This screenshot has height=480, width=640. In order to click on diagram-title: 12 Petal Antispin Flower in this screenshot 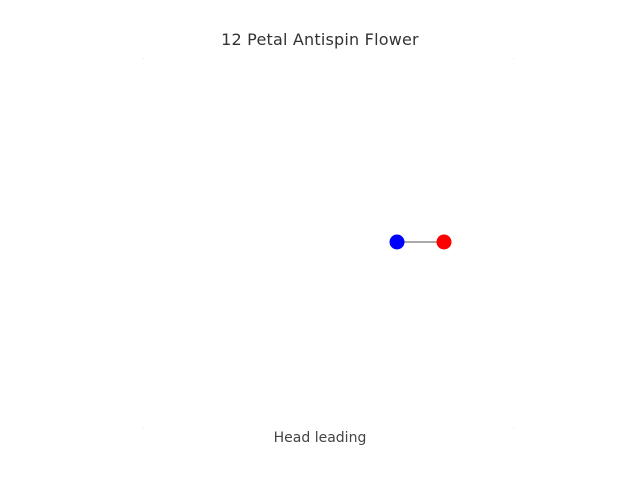, I will do `click(320, 39)`.